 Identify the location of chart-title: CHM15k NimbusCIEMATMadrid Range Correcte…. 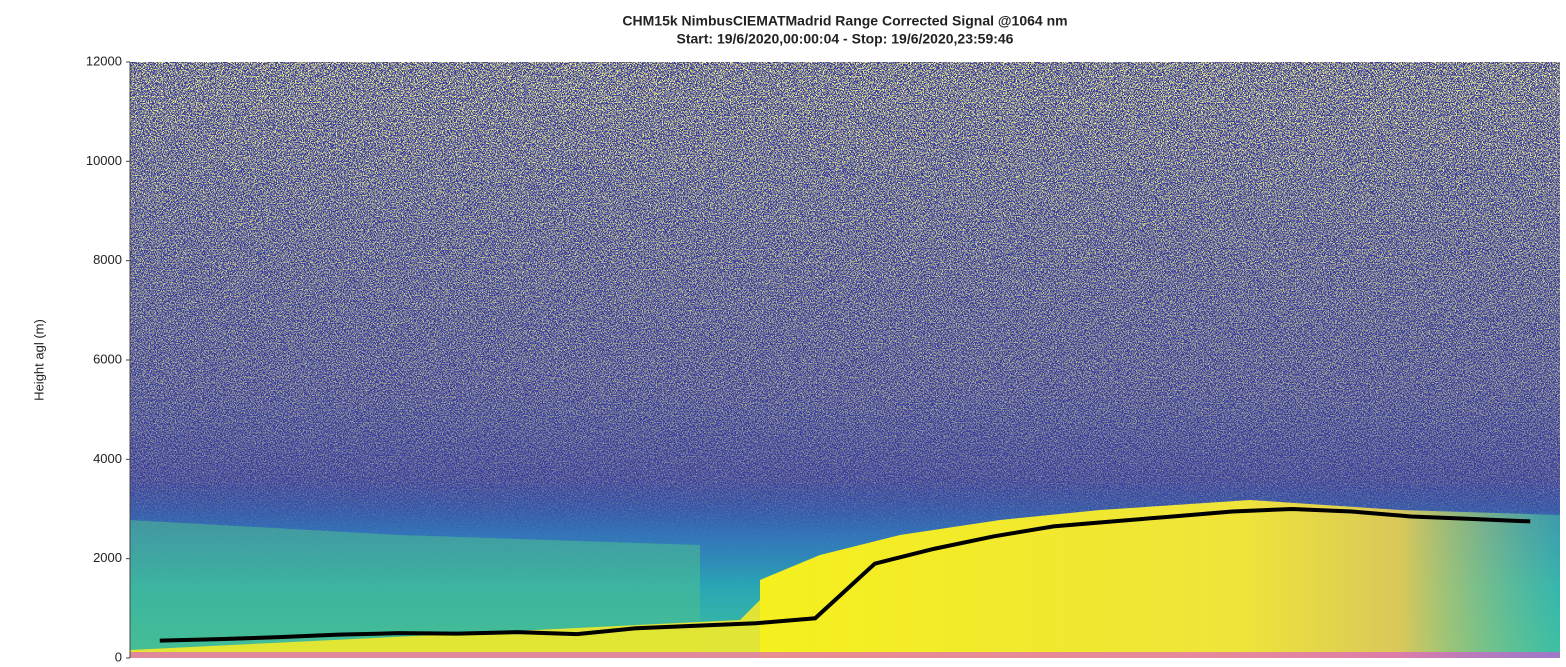
(844, 21).